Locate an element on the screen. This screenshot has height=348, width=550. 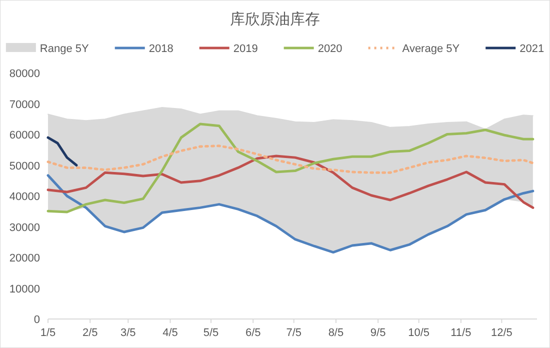
x-tick-label: 10/5 is located at coordinates (419, 333).